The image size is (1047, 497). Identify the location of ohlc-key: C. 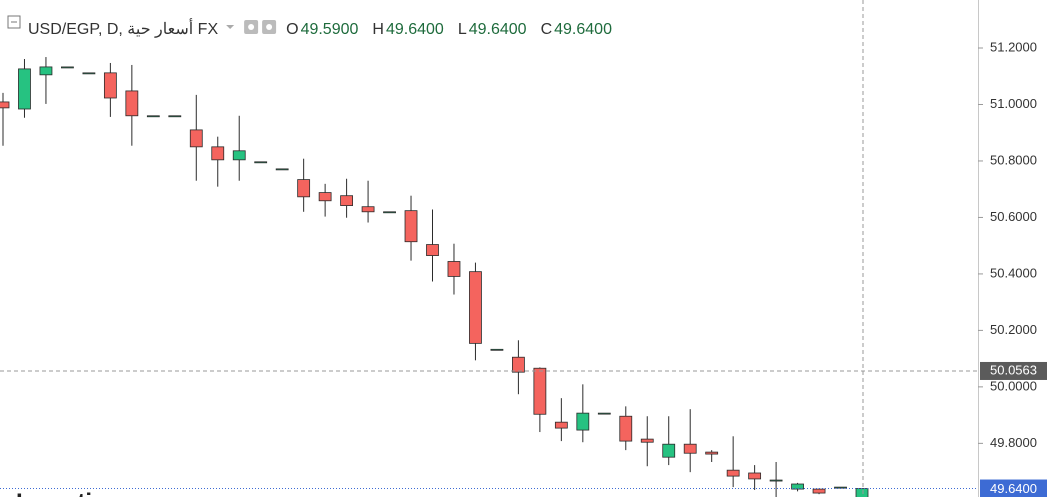
(547, 29).